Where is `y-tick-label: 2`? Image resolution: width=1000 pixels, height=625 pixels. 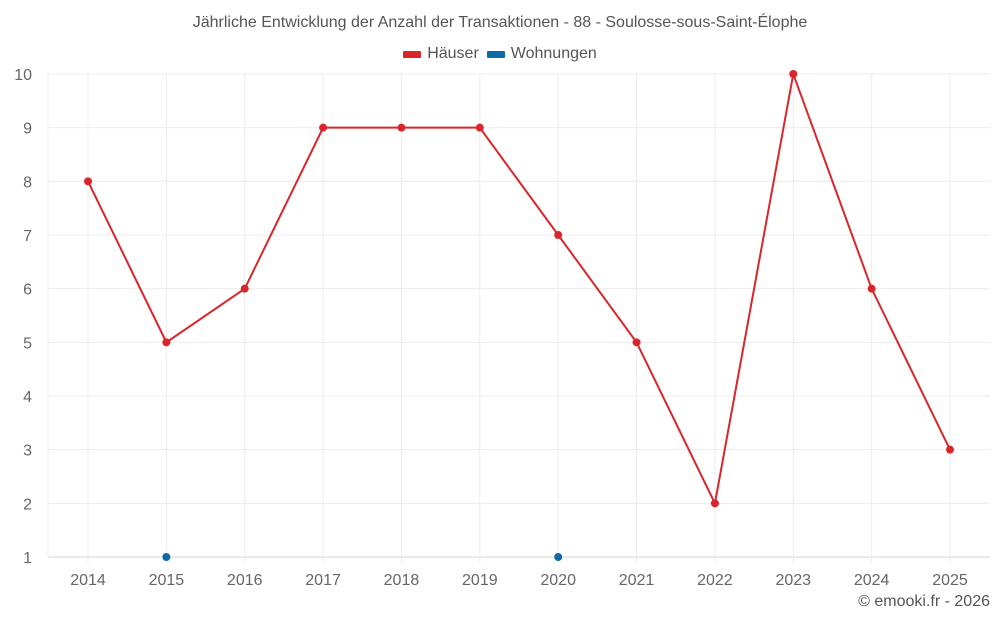
y-tick-label: 2 is located at coordinates (27, 504).